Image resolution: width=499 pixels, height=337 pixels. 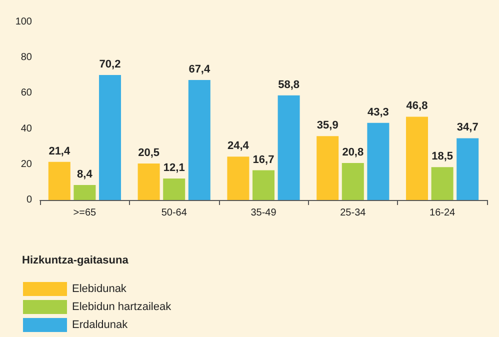 I want to click on data-label: 35,9, so click(x=327, y=126).